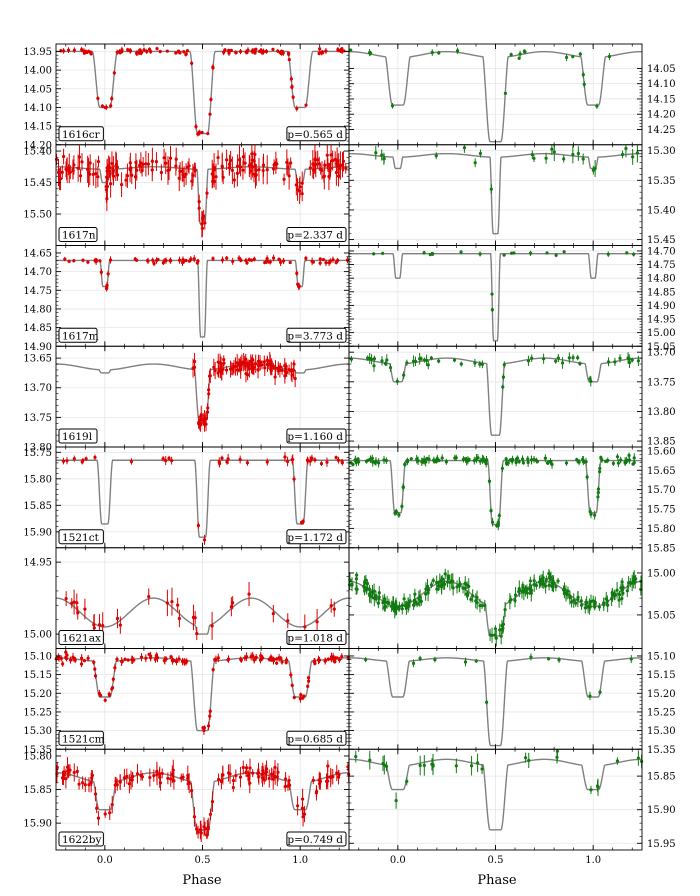 The image size is (700, 896). What do you see at coordinates (315, 336) in the screenshot?
I see `period-label: p=3.773 d` at bounding box center [315, 336].